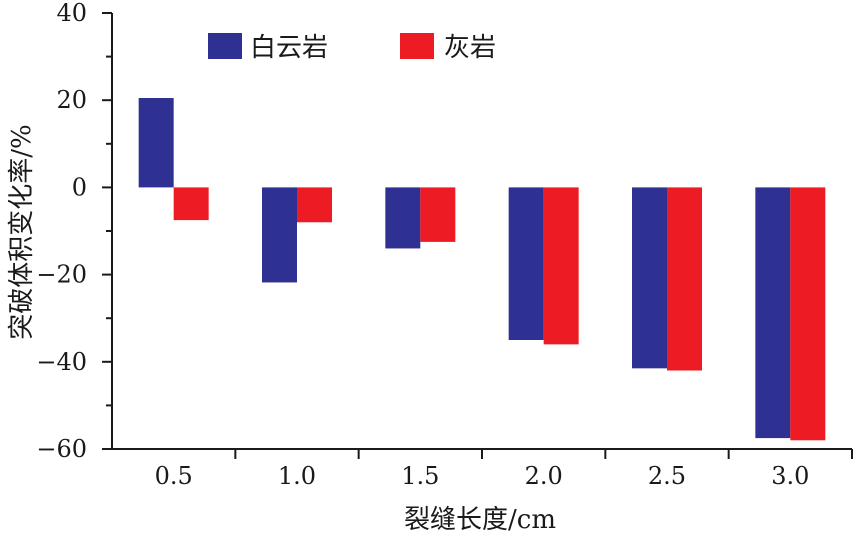 The width and height of the screenshot is (855, 538). Describe the element at coordinates (61, 449) in the screenshot. I see `y-tick-label-5: −60` at that location.